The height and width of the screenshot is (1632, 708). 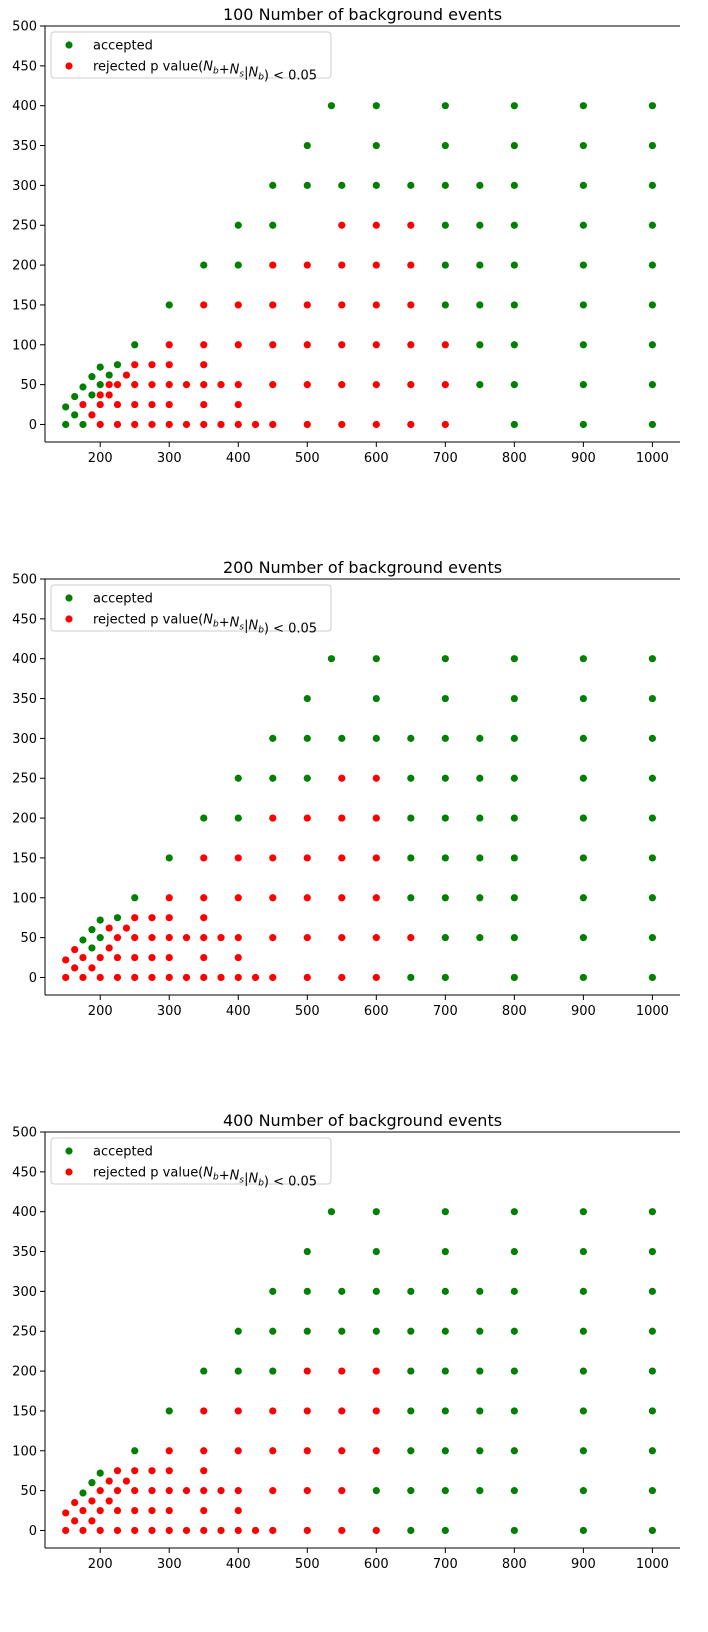 I want to click on y-tick-label: 500, so click(x=24, y=1133).